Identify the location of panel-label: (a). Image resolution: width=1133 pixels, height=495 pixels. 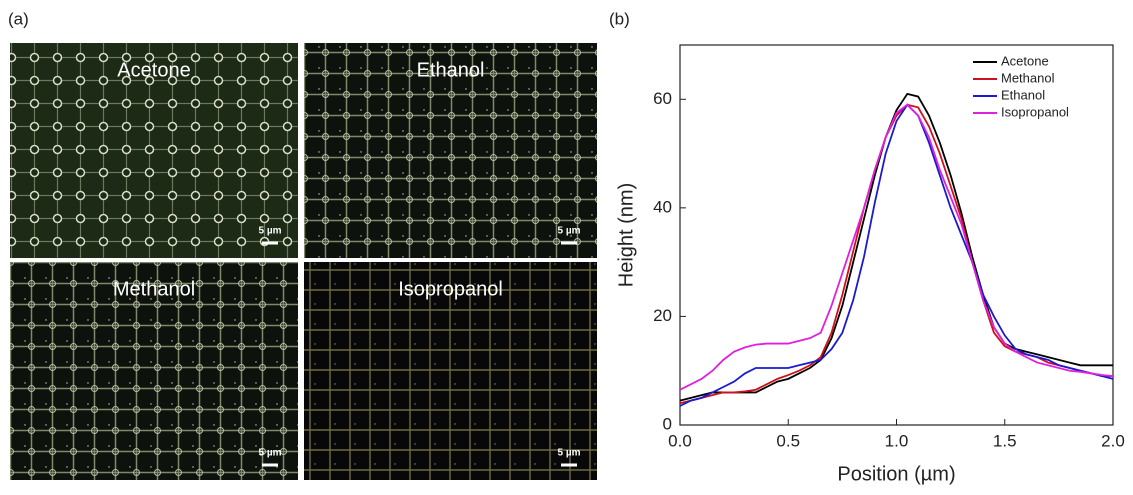
(18, 18).